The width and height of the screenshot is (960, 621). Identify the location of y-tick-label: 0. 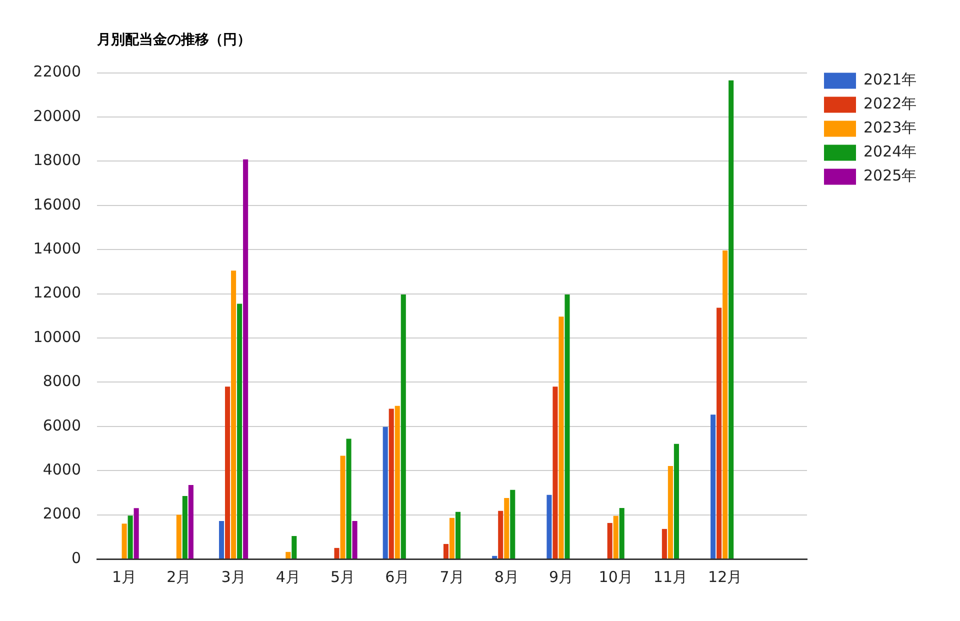
(76, 557).